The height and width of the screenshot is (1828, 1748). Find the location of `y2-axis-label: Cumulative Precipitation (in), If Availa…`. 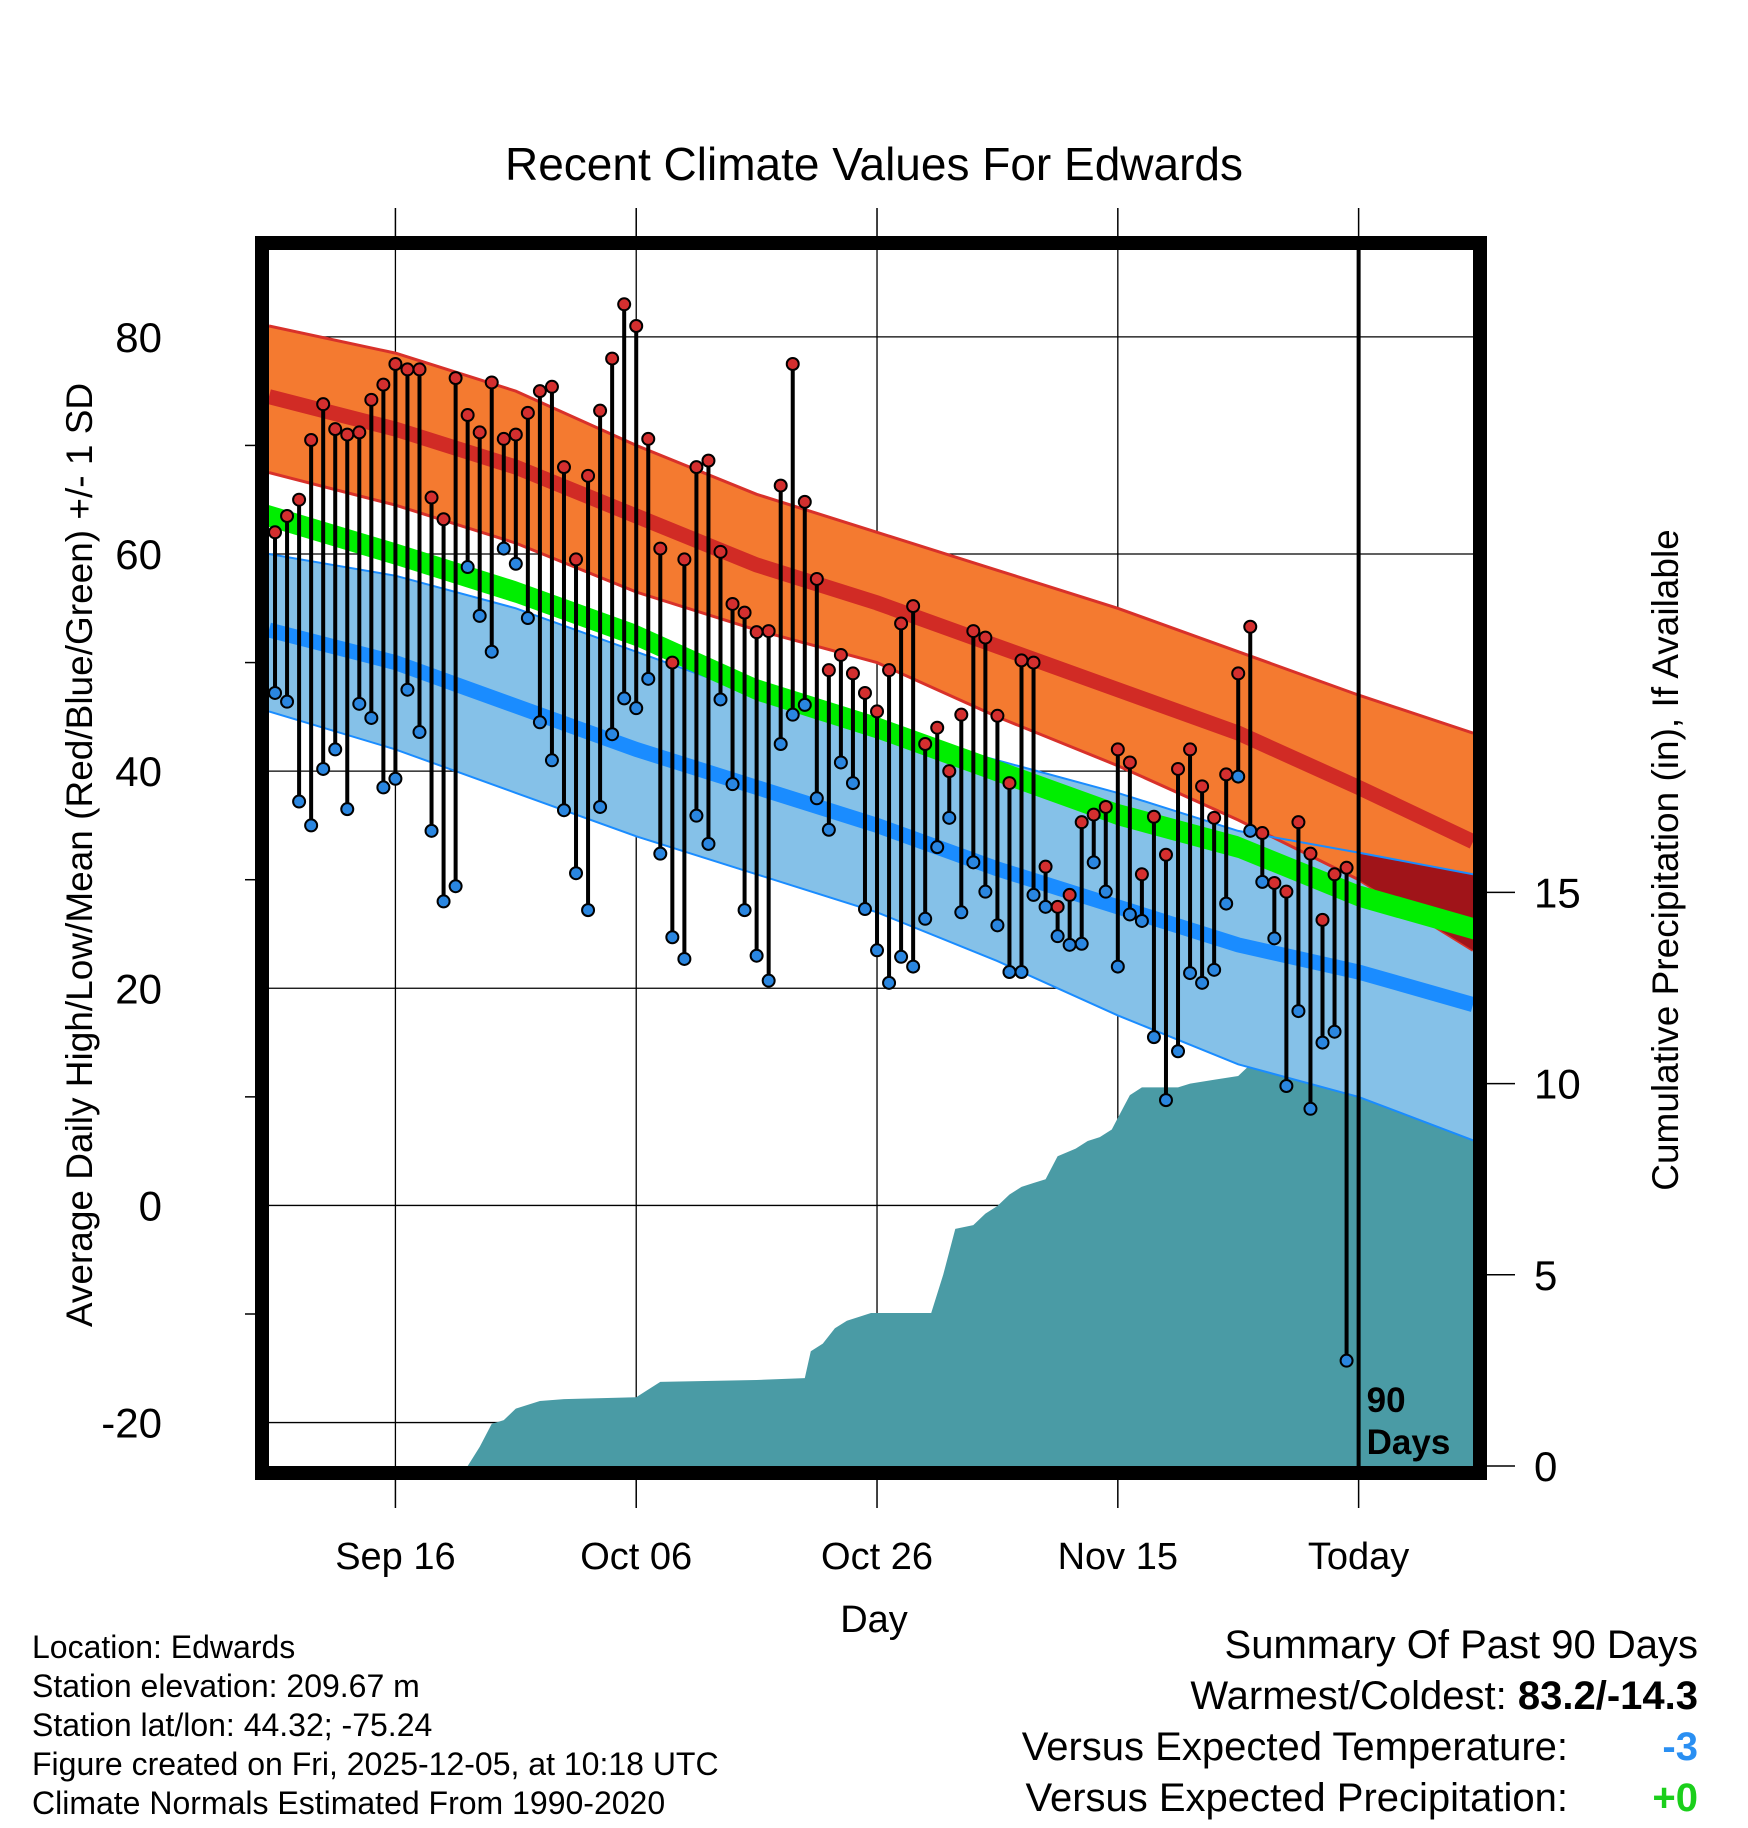

y2-axis-label: Cumulative Precipitation (in), If Availa… is located at coordinates (1665, 860).